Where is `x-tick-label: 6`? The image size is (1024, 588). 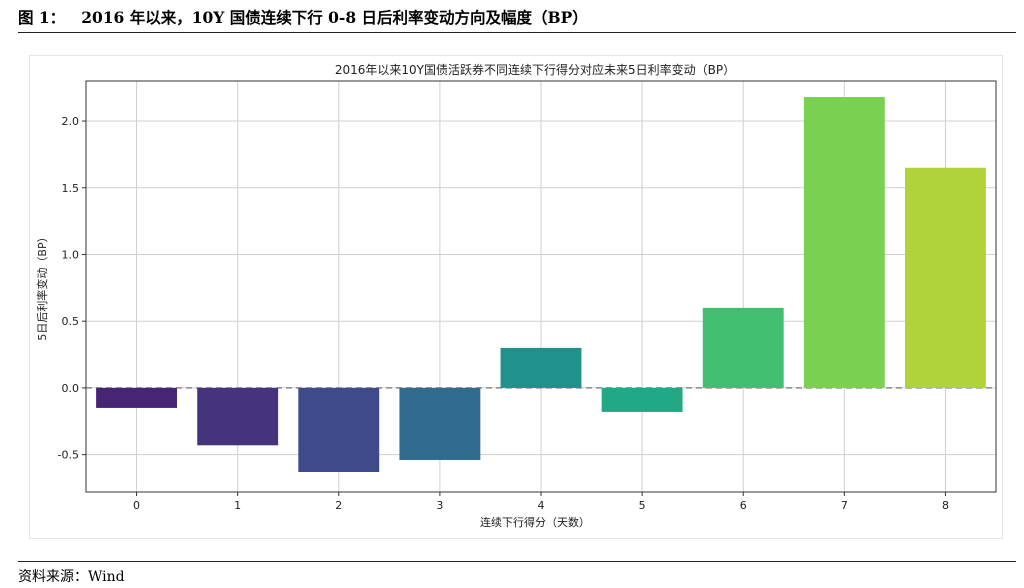 x-tick-label: 6 is located at coordinates (743, 505).